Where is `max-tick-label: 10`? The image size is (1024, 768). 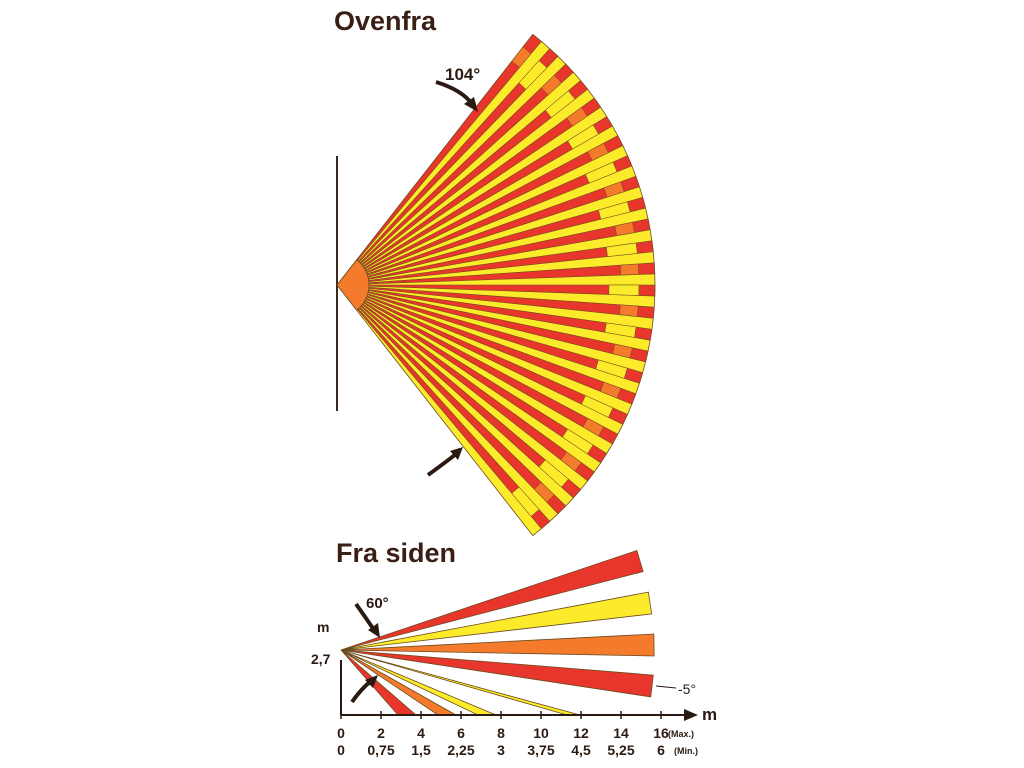
max-tick-label: 10 is located at coordinates (541, 733).